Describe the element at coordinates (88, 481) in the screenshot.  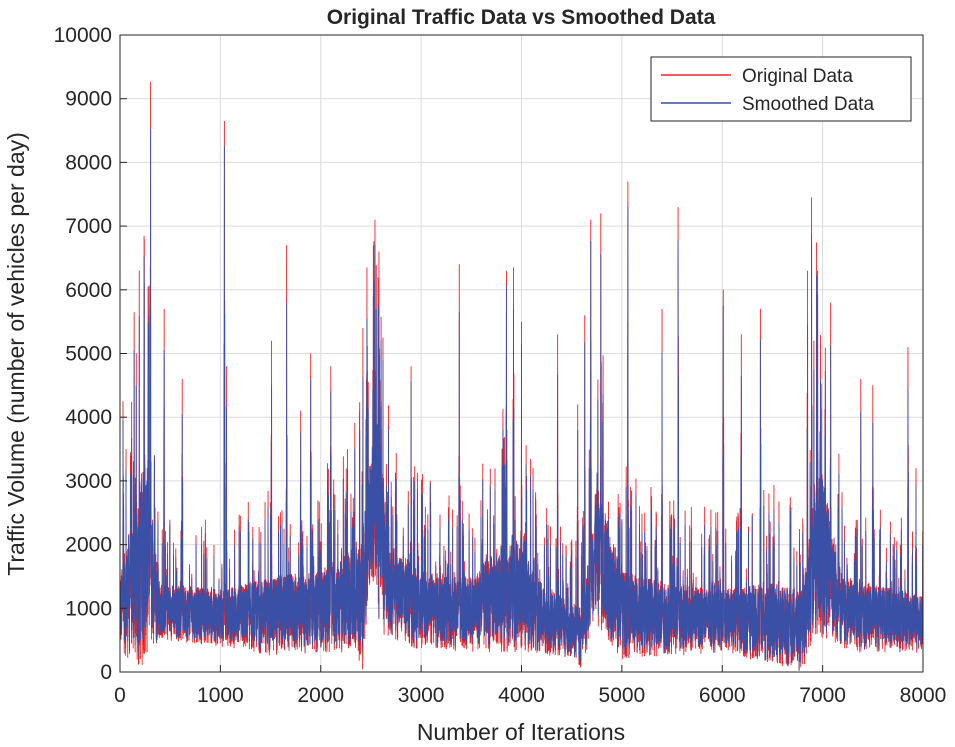
I see `y-tick-label: 3000` at that location.